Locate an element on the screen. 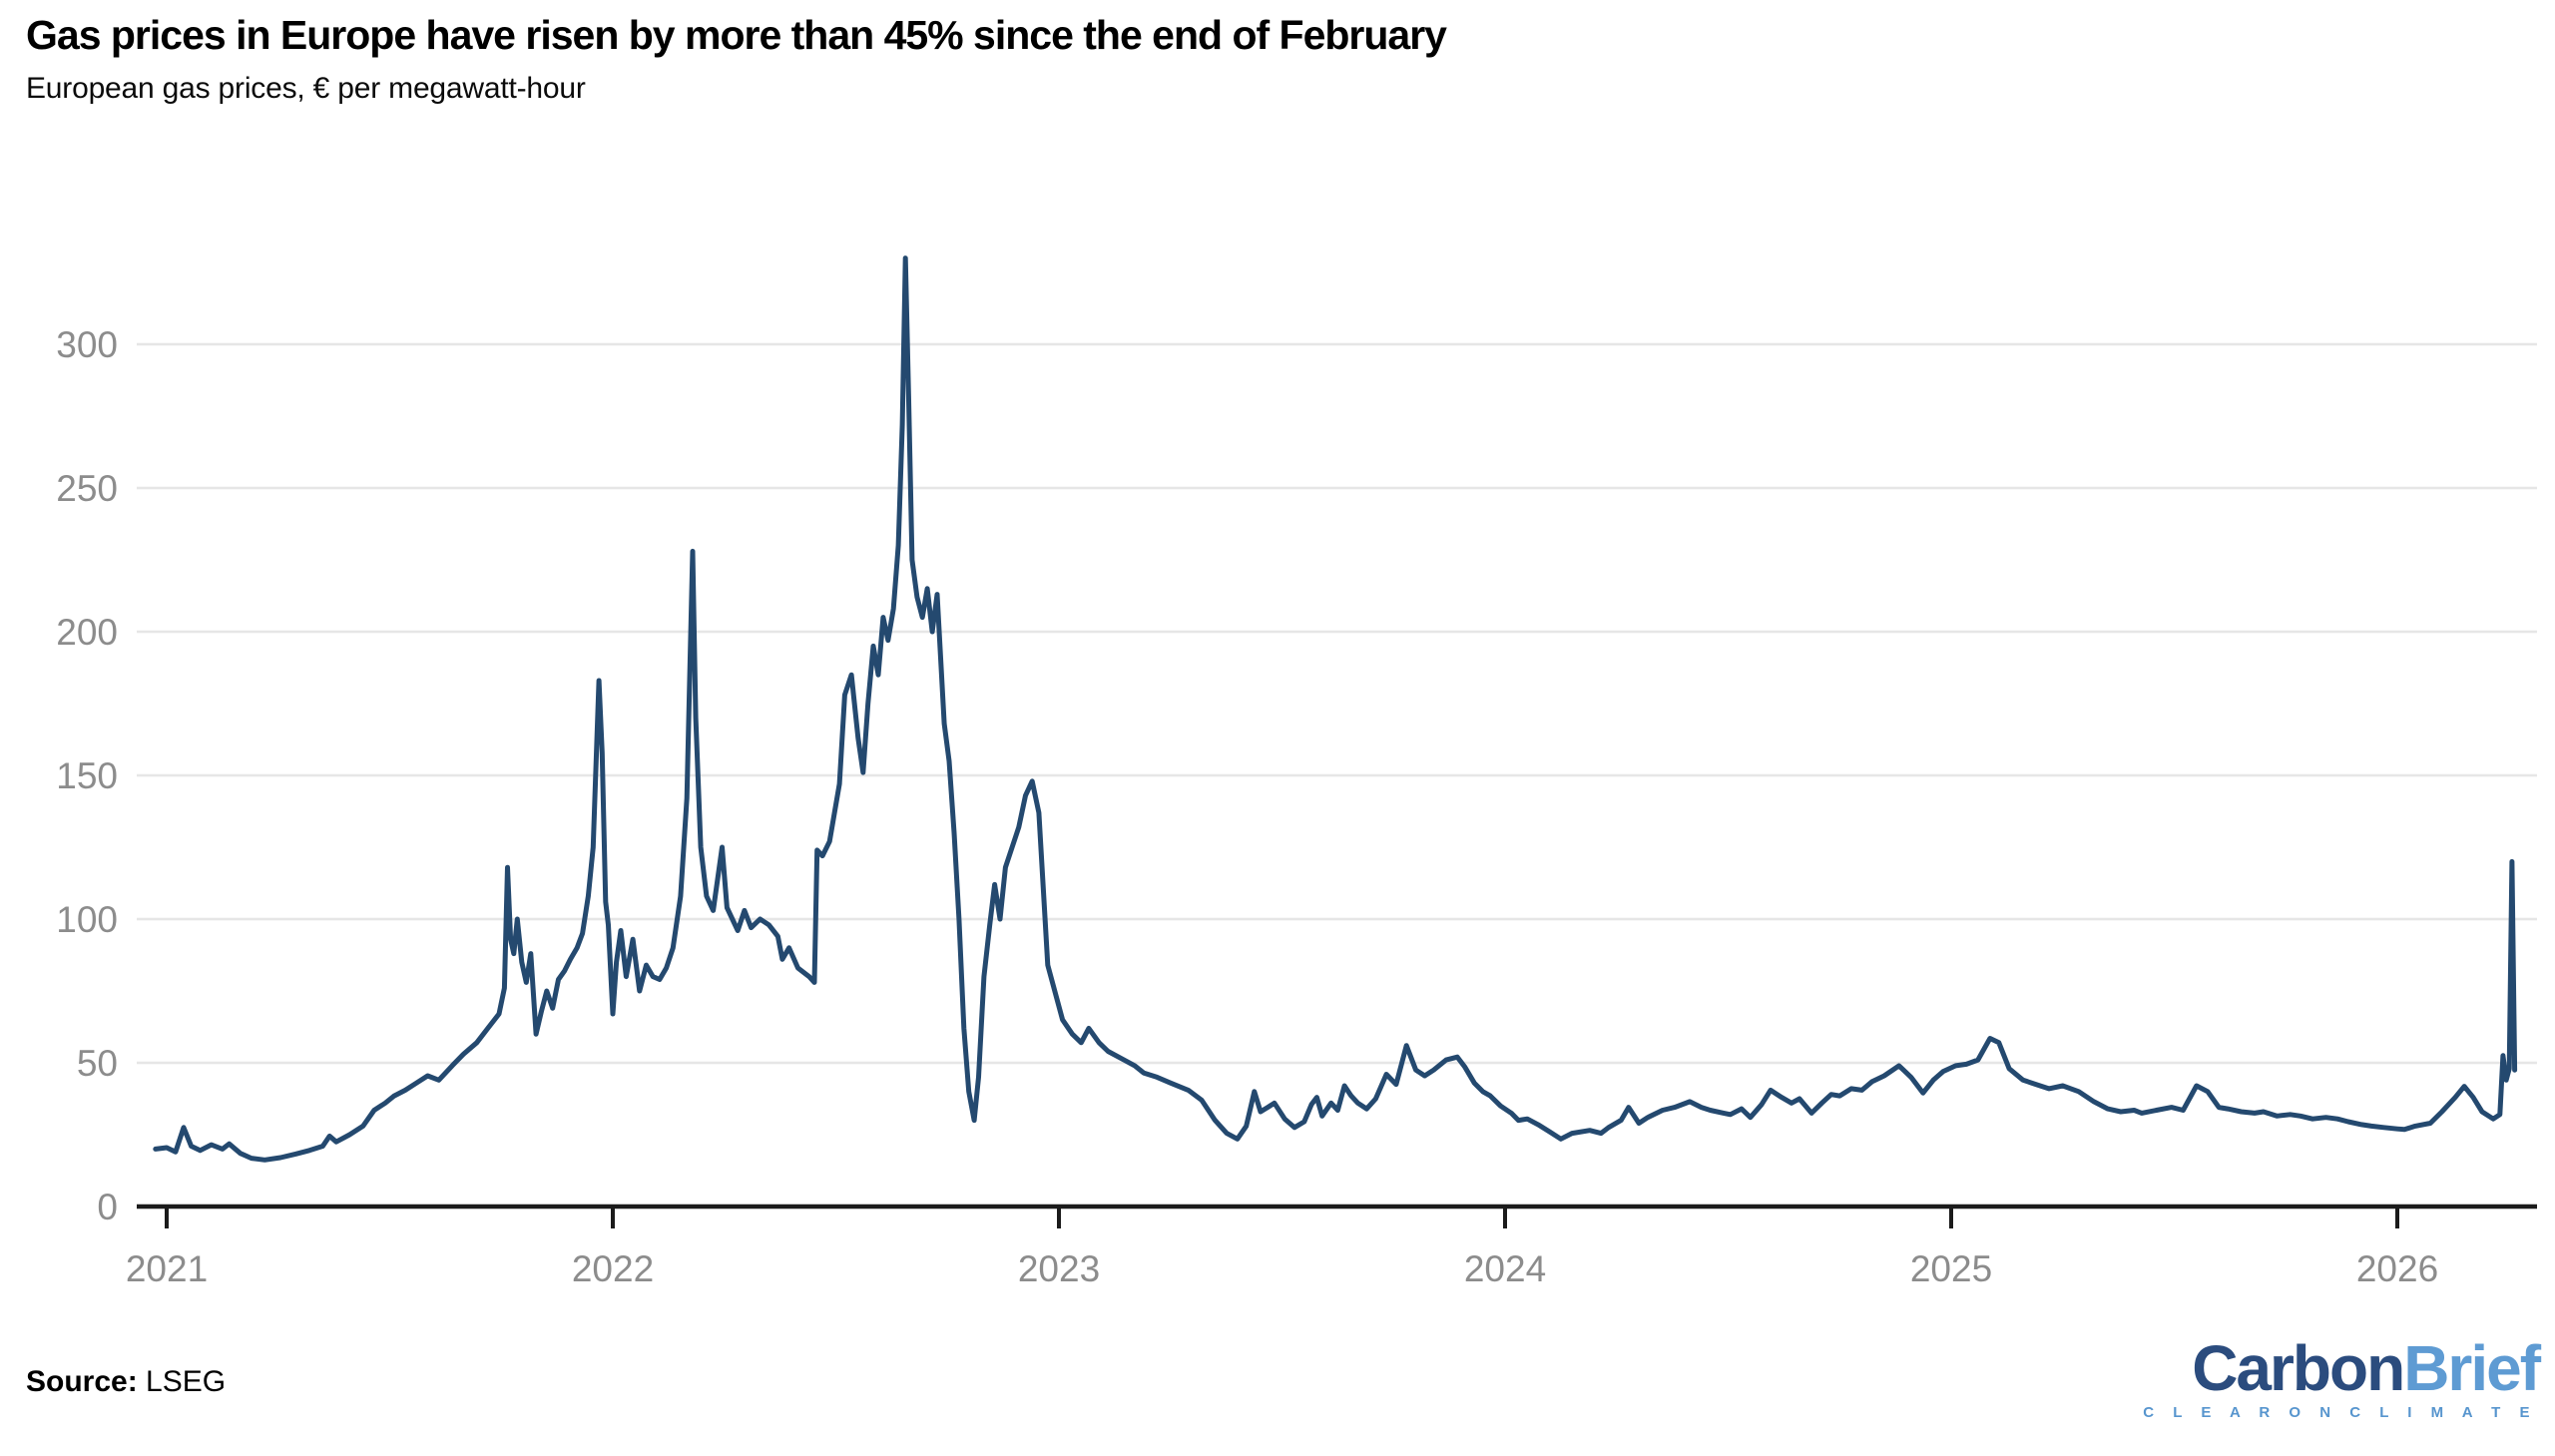 Image resolution: width=2555 pixels, height=1456 pixels. svg-text: 2026 is located at coordinates (2397, 1268).